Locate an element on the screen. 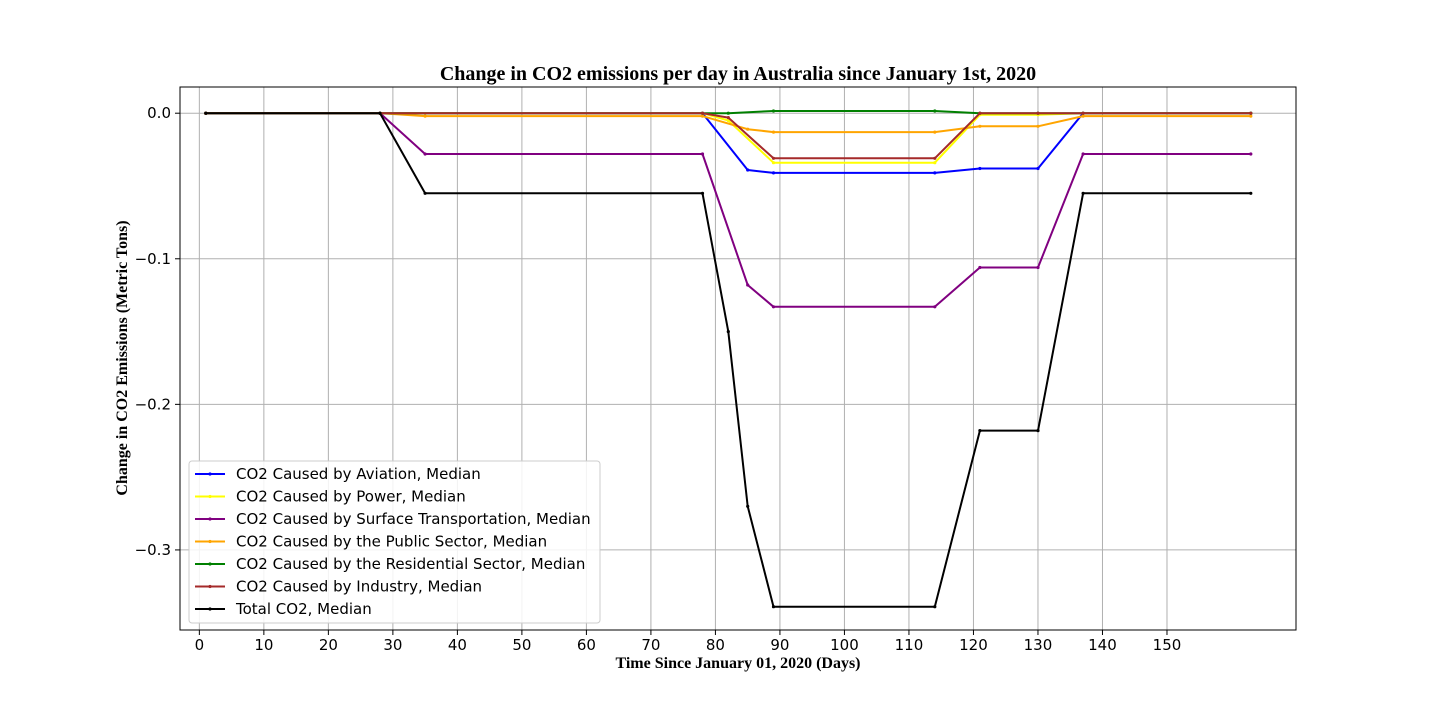 The width and height of the screenshot is (1440, 720). x-tick-label: 60 is located at coordinates (586, 645).